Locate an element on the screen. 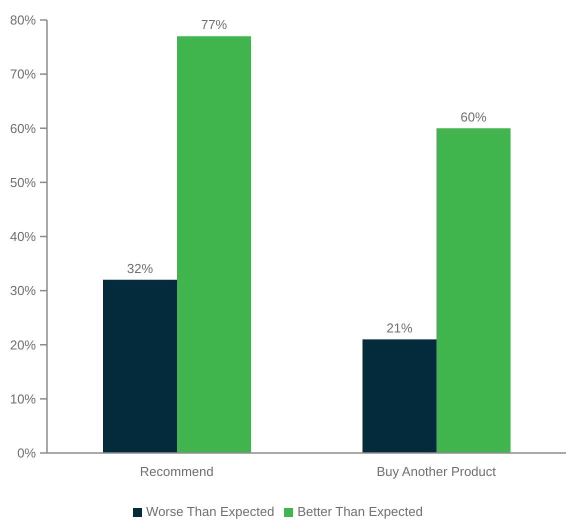 The image size is (566, 532). data-label: 21% is located at coordinates (399, 328).